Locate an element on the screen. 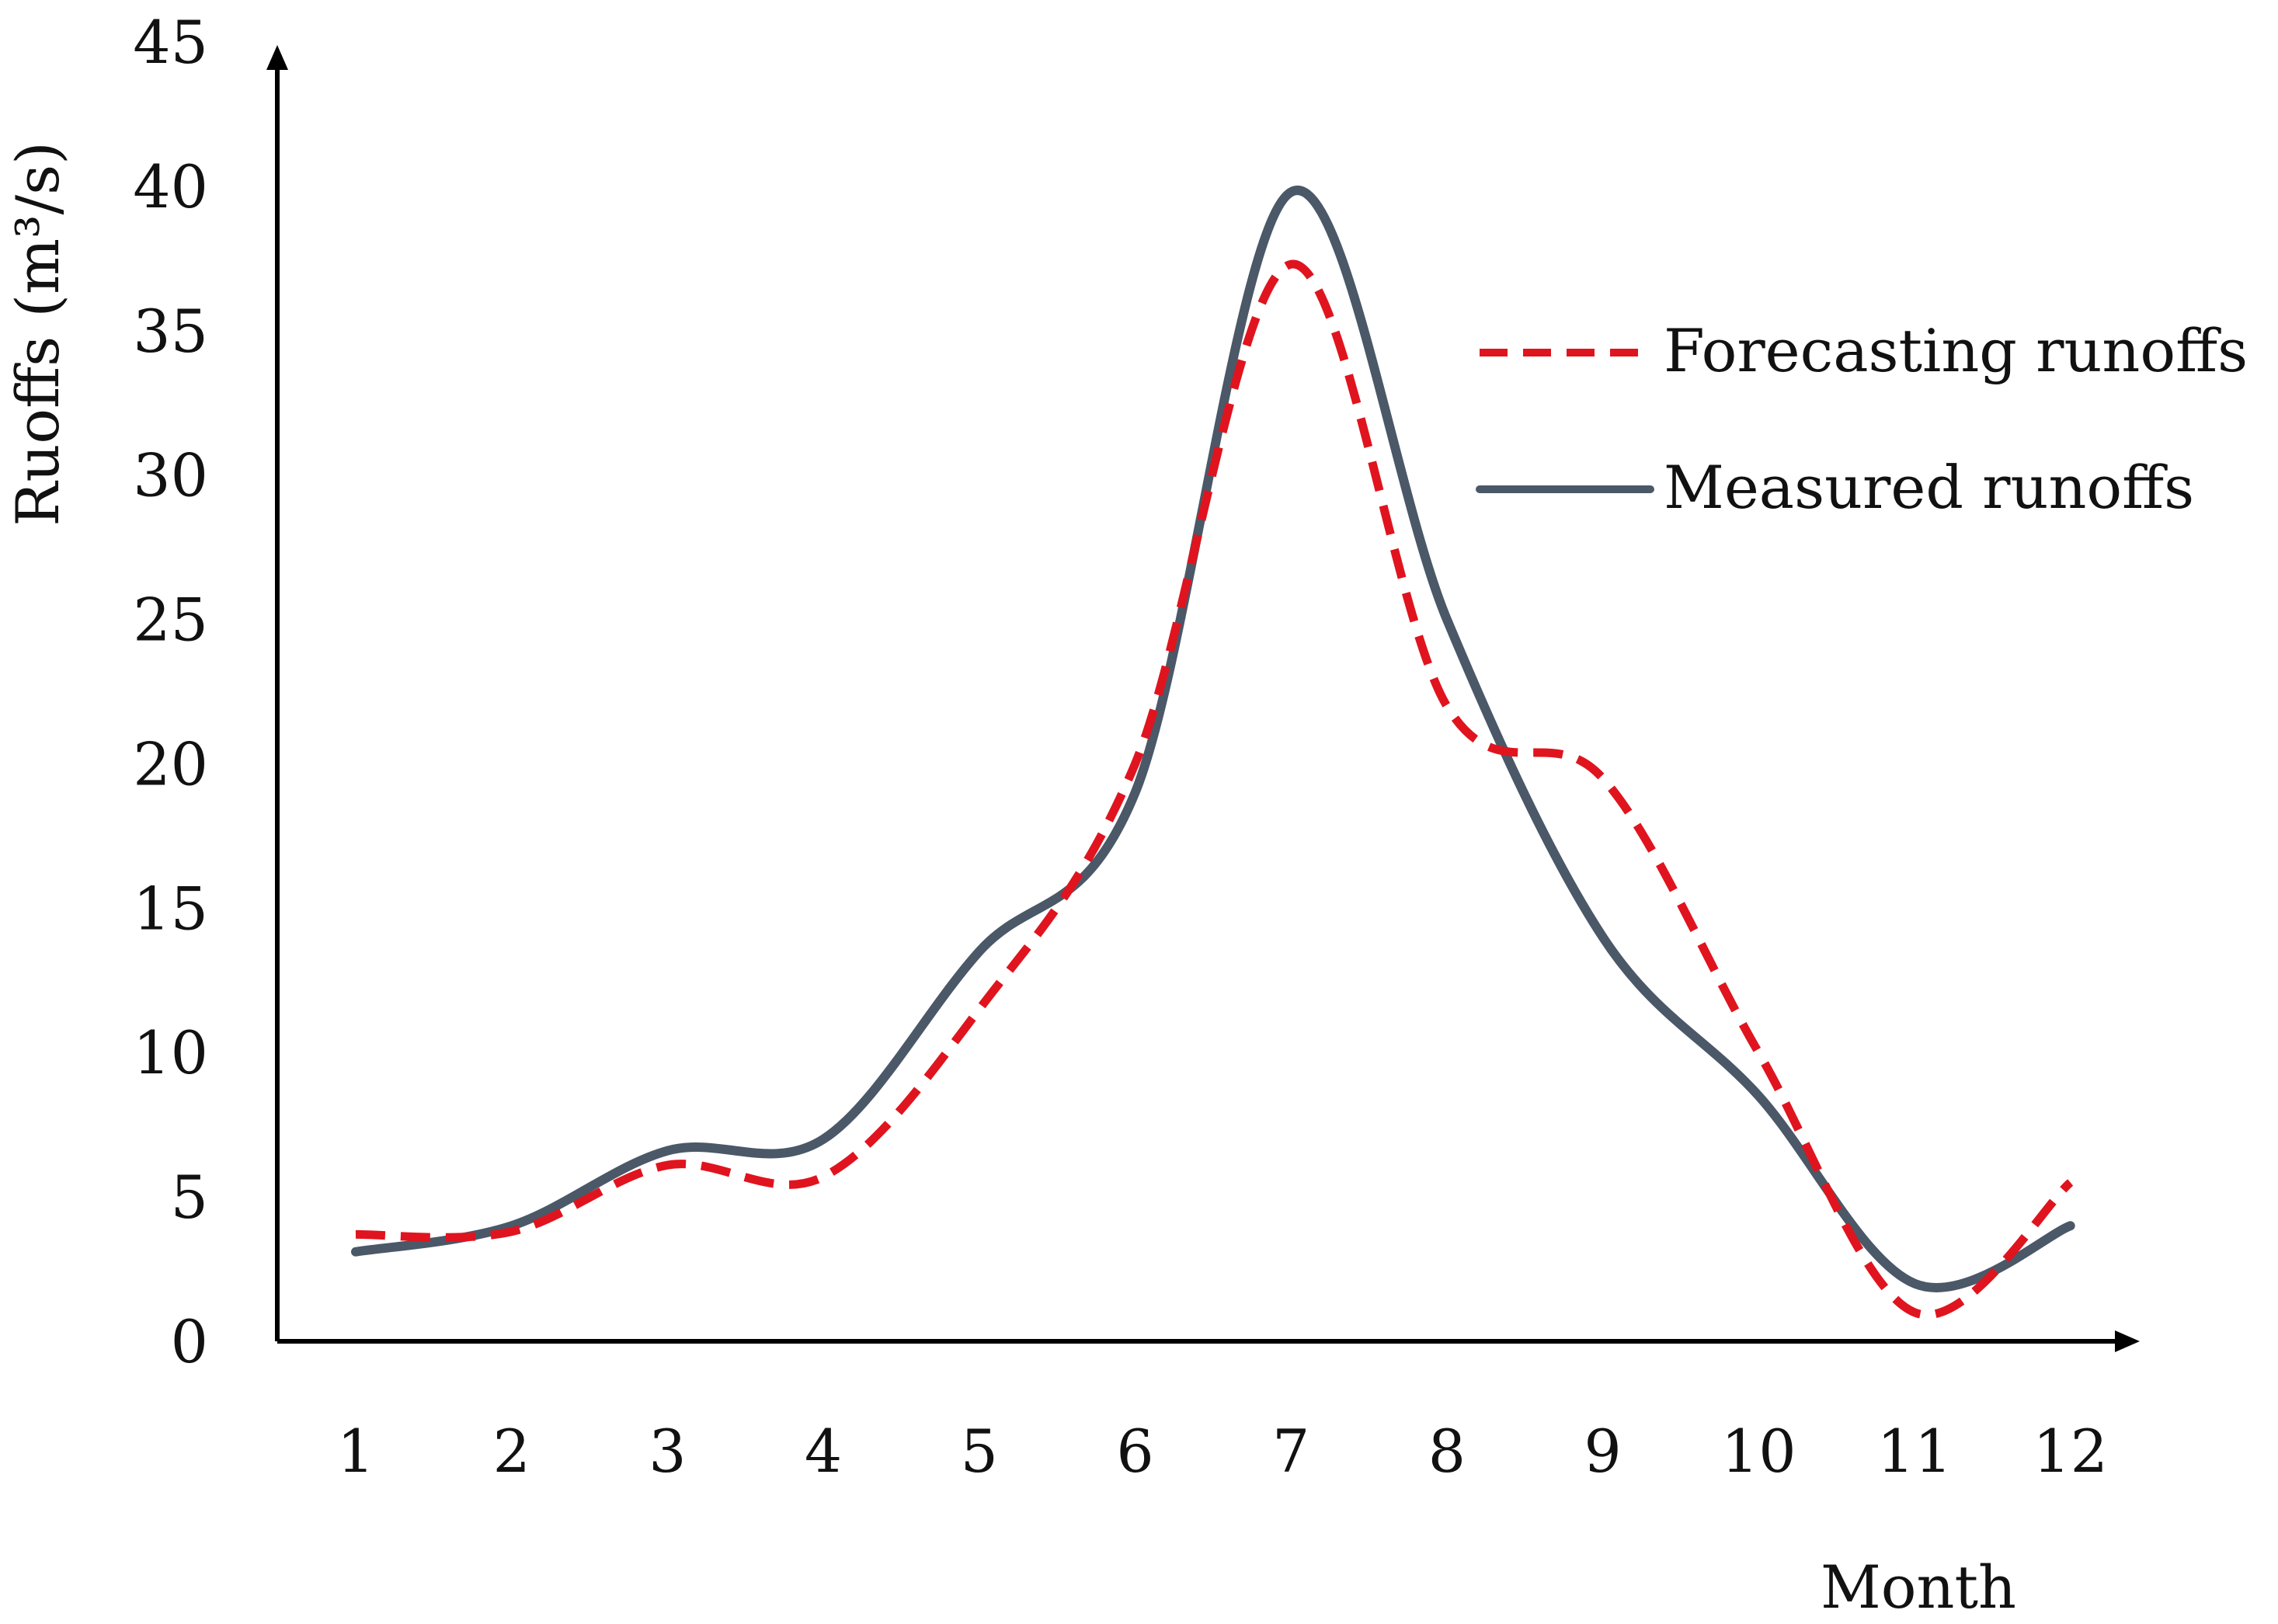 Image resolution: width=2278 pixels, height=1624 pixels. x-tick-label: 2 is located at coordinates (512, 1451).